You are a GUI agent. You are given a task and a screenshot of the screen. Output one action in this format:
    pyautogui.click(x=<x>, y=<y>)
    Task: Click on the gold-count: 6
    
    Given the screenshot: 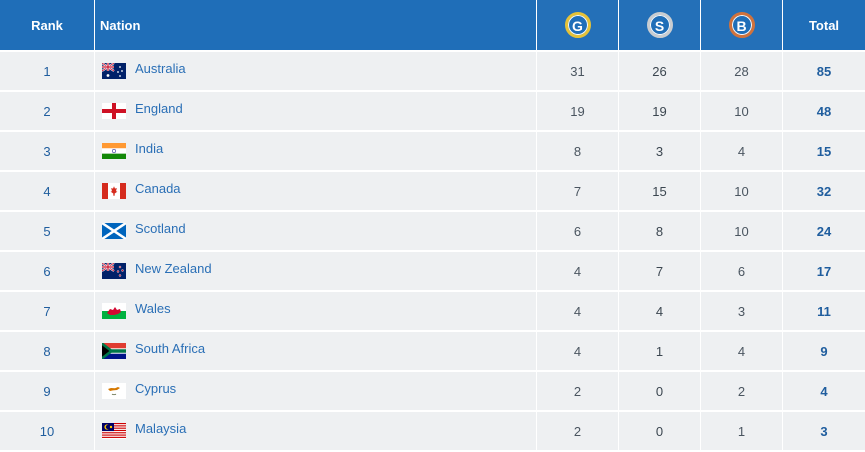 What is the action you would take?
    pyautogui.click(x=578, y=232)
    